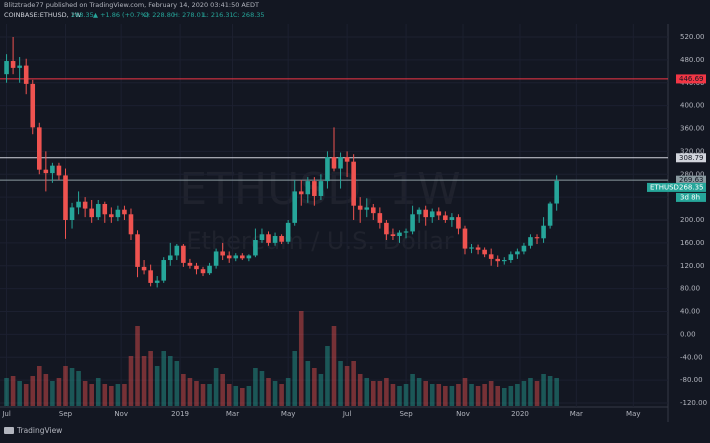 This screenshot has width=710, height=443. I want to click on y-tick-label: -40.00, so click(691, 357).